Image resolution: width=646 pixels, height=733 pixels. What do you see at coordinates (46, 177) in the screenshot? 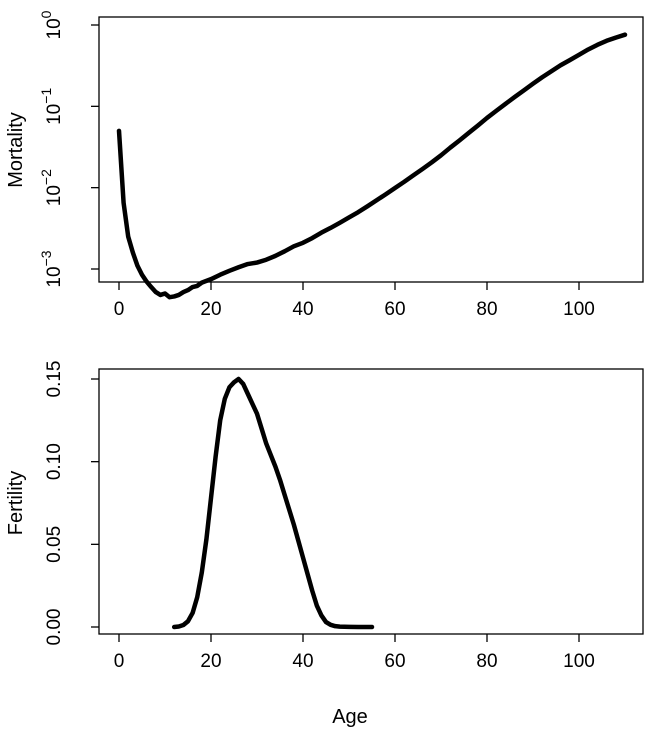
I see `y-tick-label-exponent: −2` at bounding box center [46, 177].